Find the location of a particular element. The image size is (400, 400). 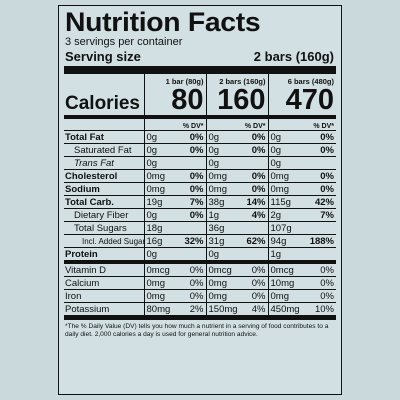

nutrient-row-incl-added-sugars: Incl. Added Sugars 16g 32% 31g 62% 94g 188% is located at coordinates (200, 241).